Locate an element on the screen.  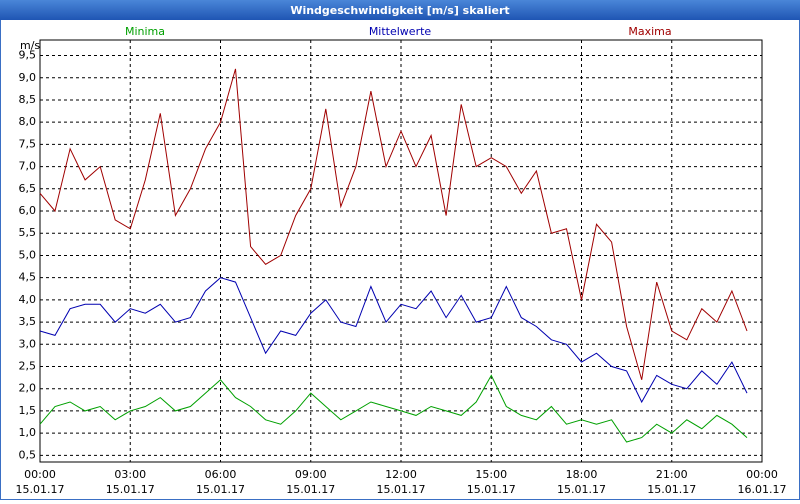
y-tick-label: 9,5 is located at coordinates (28, 55).